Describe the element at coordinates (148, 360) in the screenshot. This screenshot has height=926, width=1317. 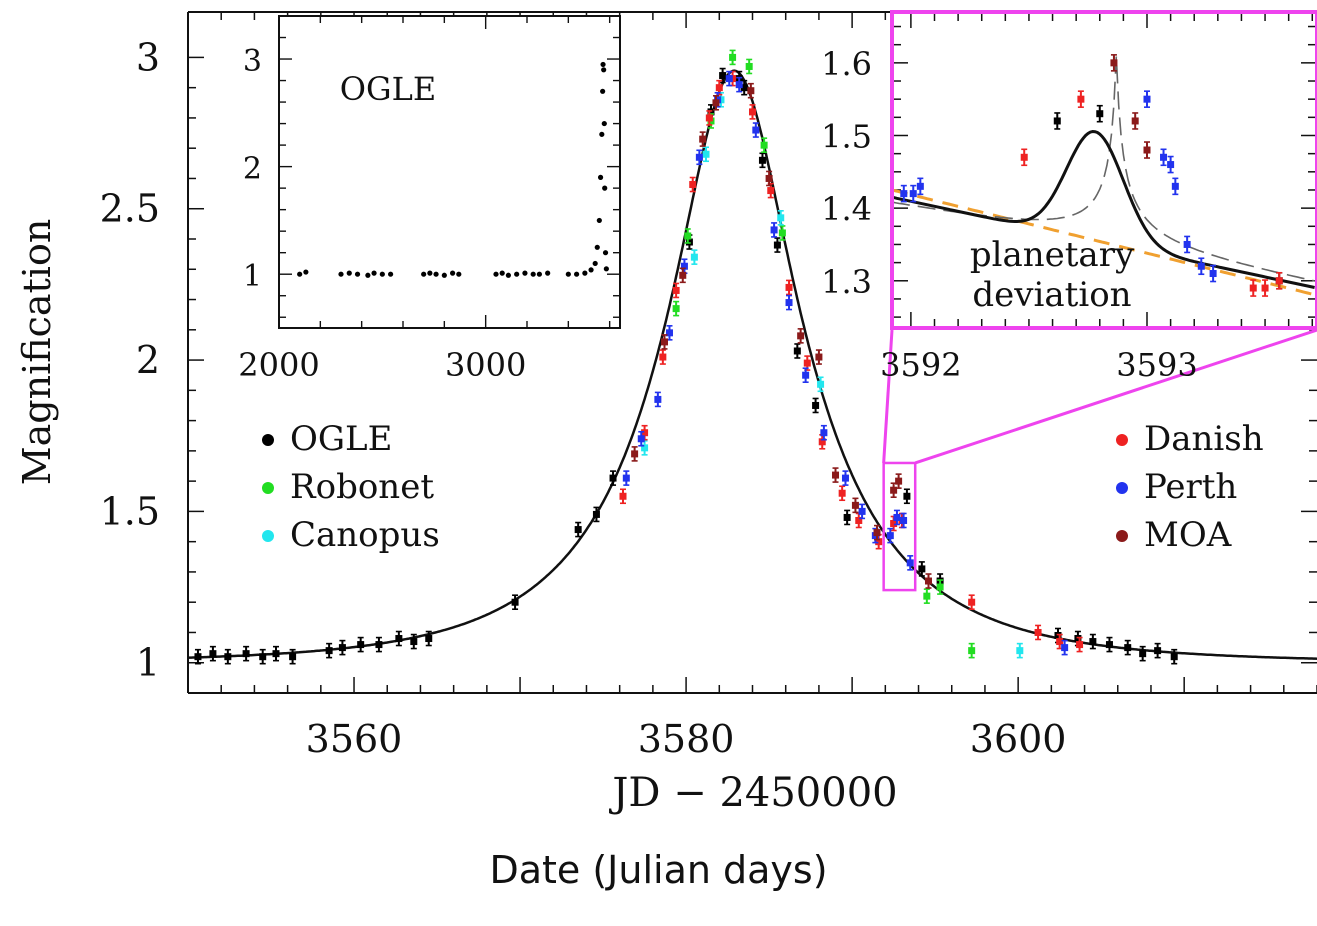
I see `y-tick-label: 2` at that location.